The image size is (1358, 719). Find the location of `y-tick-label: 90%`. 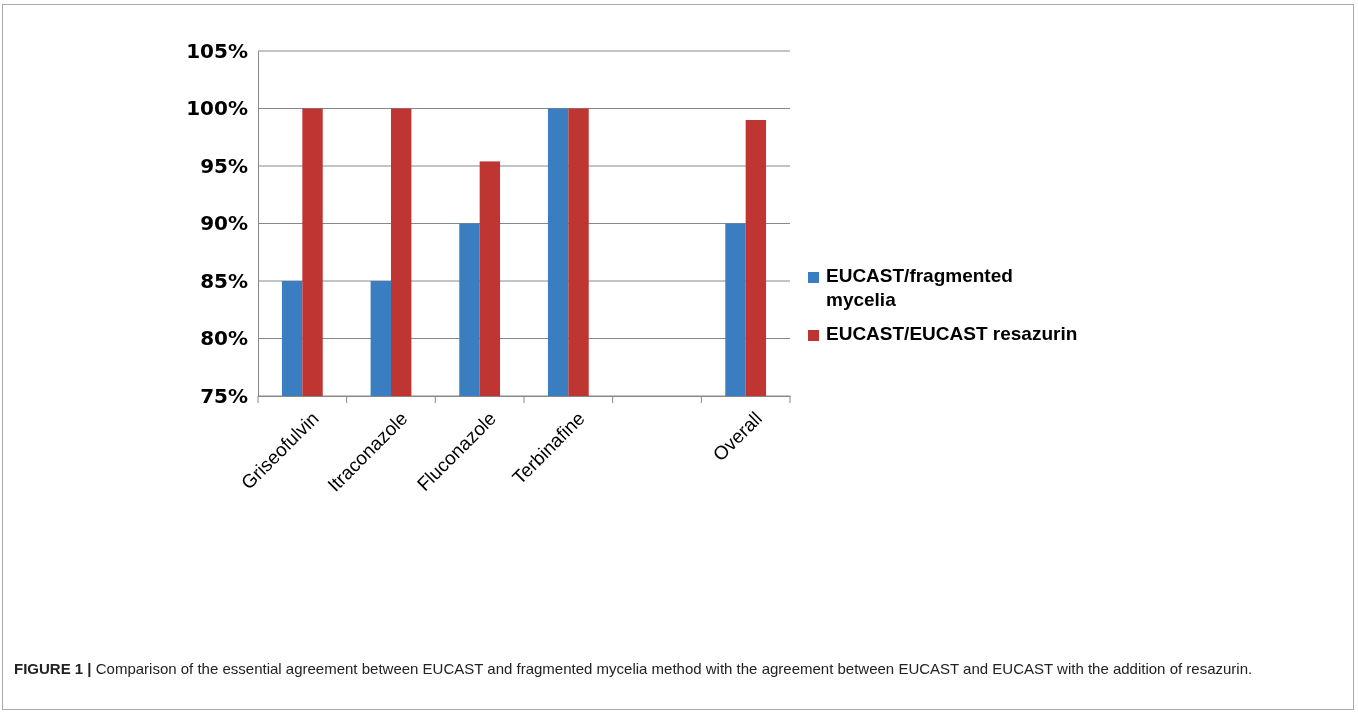

y-tick-label: 90% is located at coordinates (224, 223).